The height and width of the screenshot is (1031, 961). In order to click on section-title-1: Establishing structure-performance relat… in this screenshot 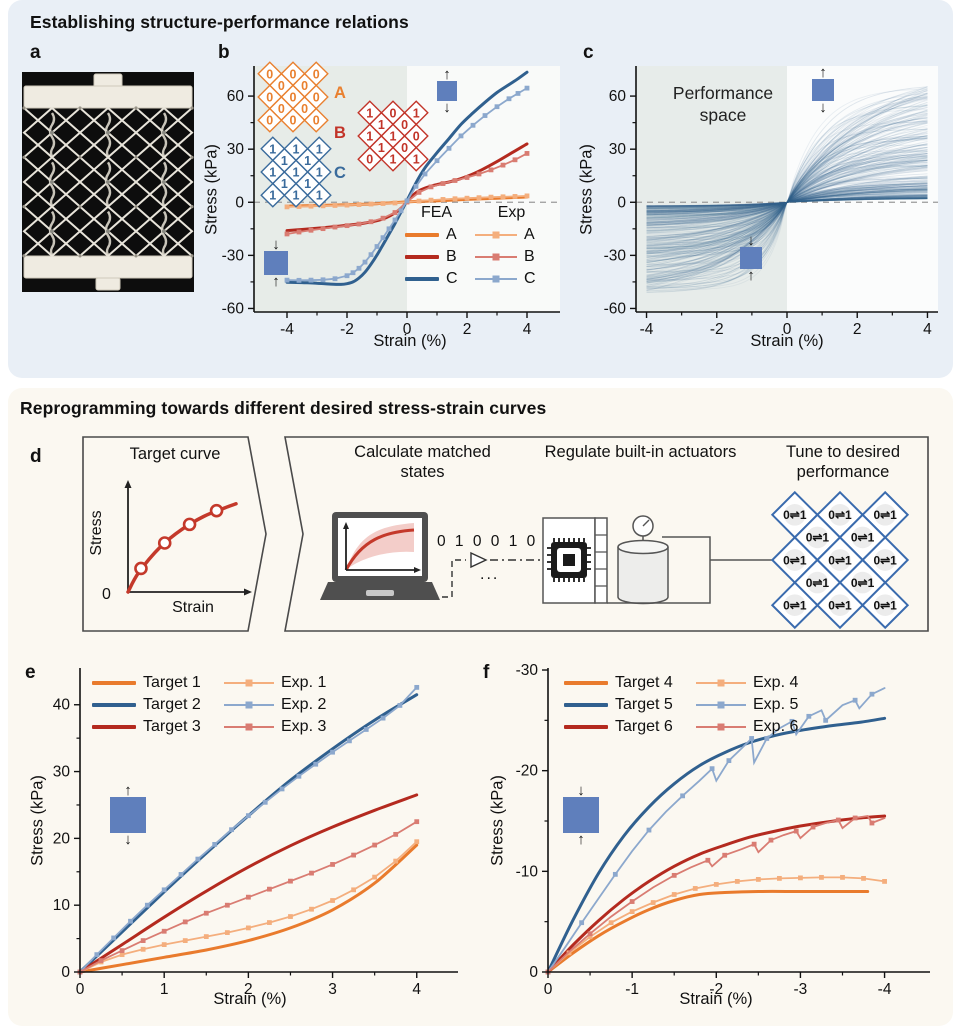, I will do `click(219, 22)`.